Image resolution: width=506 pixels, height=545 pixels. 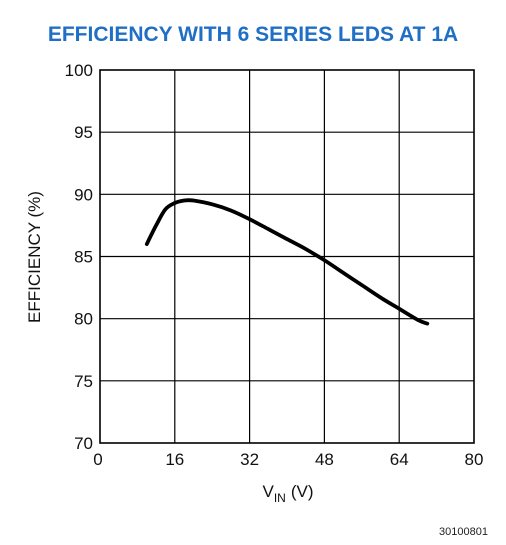 I want to click on y-tick-labels: 70 75 80 85 90 95 100, so click(x=79, y=257).